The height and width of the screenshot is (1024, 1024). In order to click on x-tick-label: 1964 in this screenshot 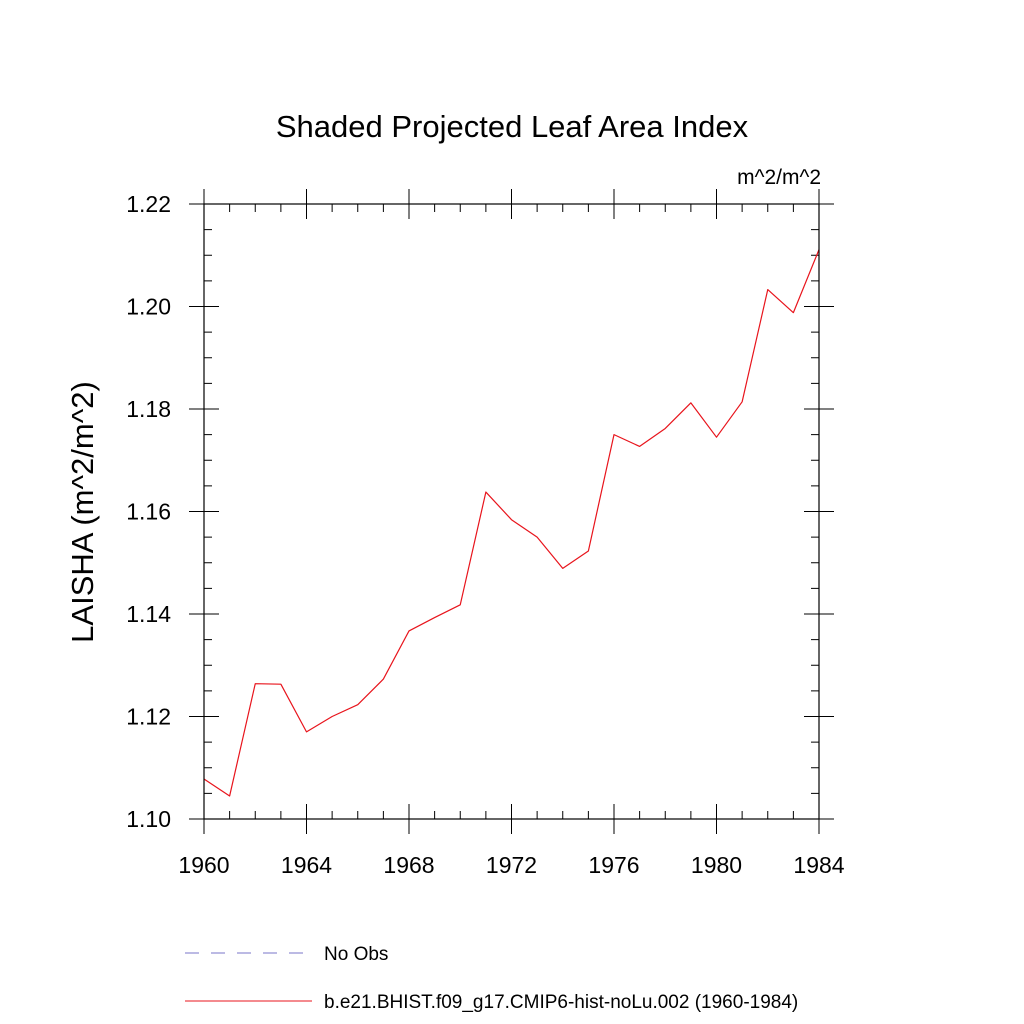, I will do `click(306, 865)`.